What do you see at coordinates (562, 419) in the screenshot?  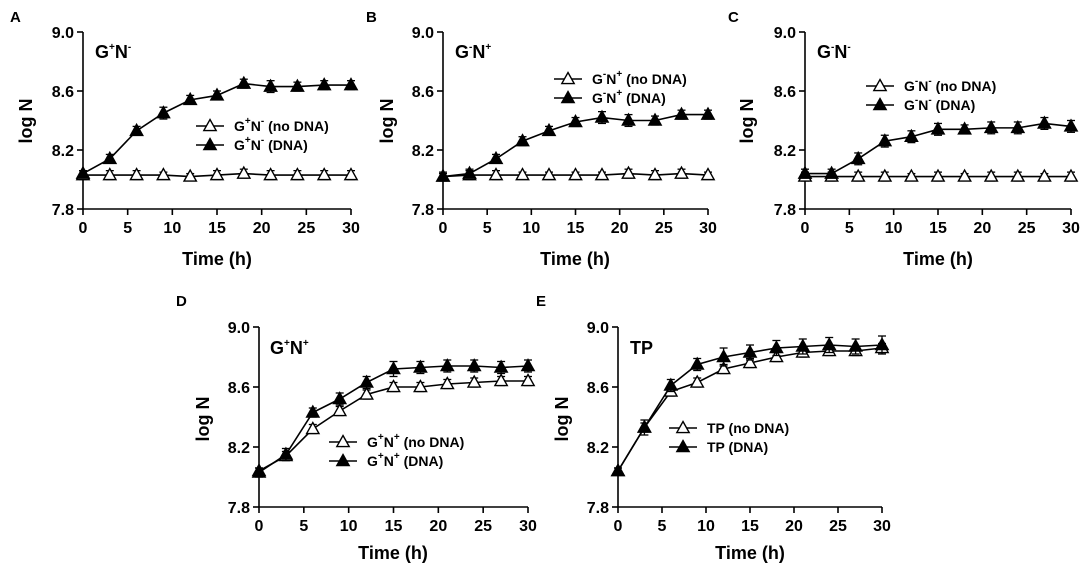 I see `y-axis-title: log N` at bounding box center [562, 419].